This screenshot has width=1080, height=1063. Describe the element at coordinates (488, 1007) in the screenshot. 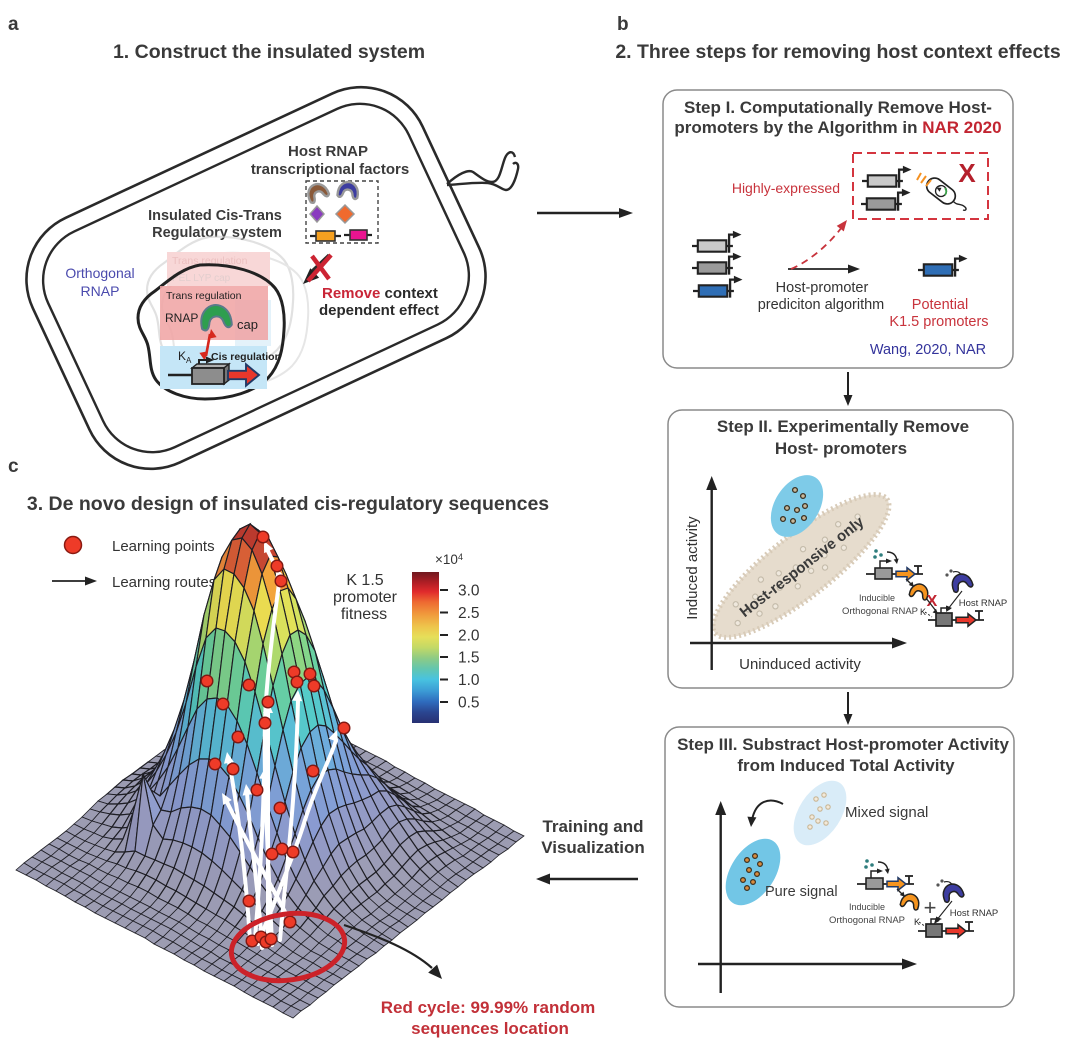

I see `svg-text: Red cycle: 99.99% random` at that location.